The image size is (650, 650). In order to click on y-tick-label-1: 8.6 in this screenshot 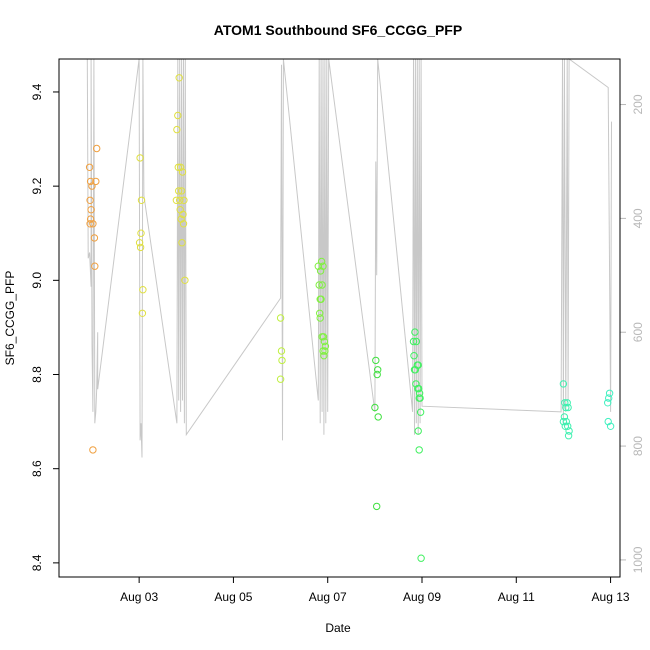, I will do `click(37, 468)`.